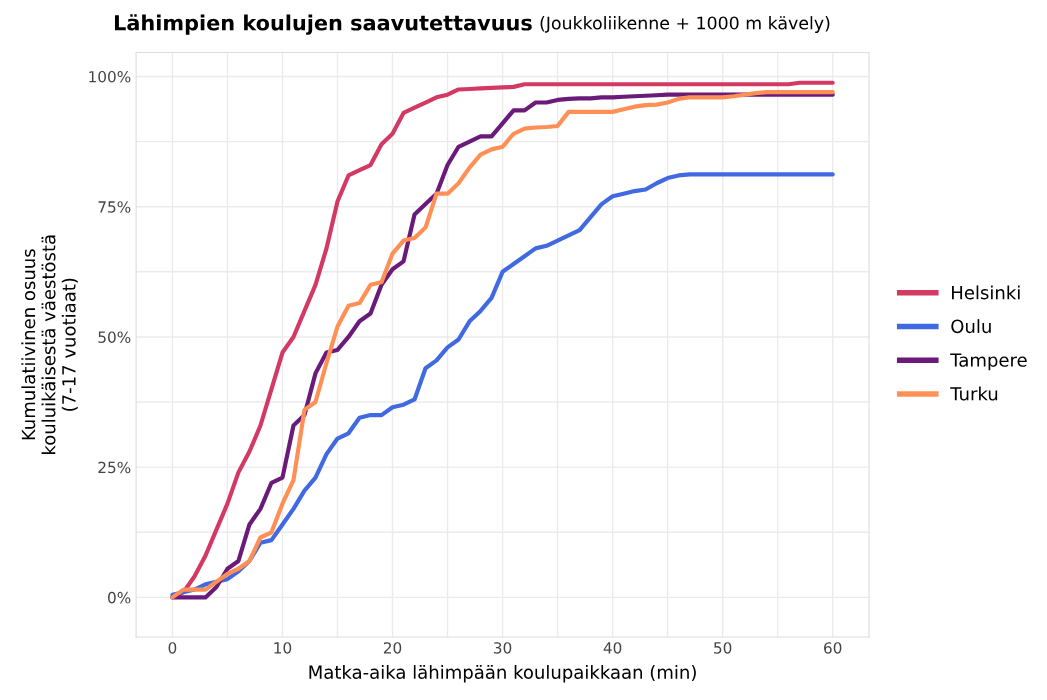 Image resolution: width=1047 pixels, height=700 pixels. Describe the element at coordinates (971, 326) in the screenshot. I see `legend-label: Oulu` at that location.